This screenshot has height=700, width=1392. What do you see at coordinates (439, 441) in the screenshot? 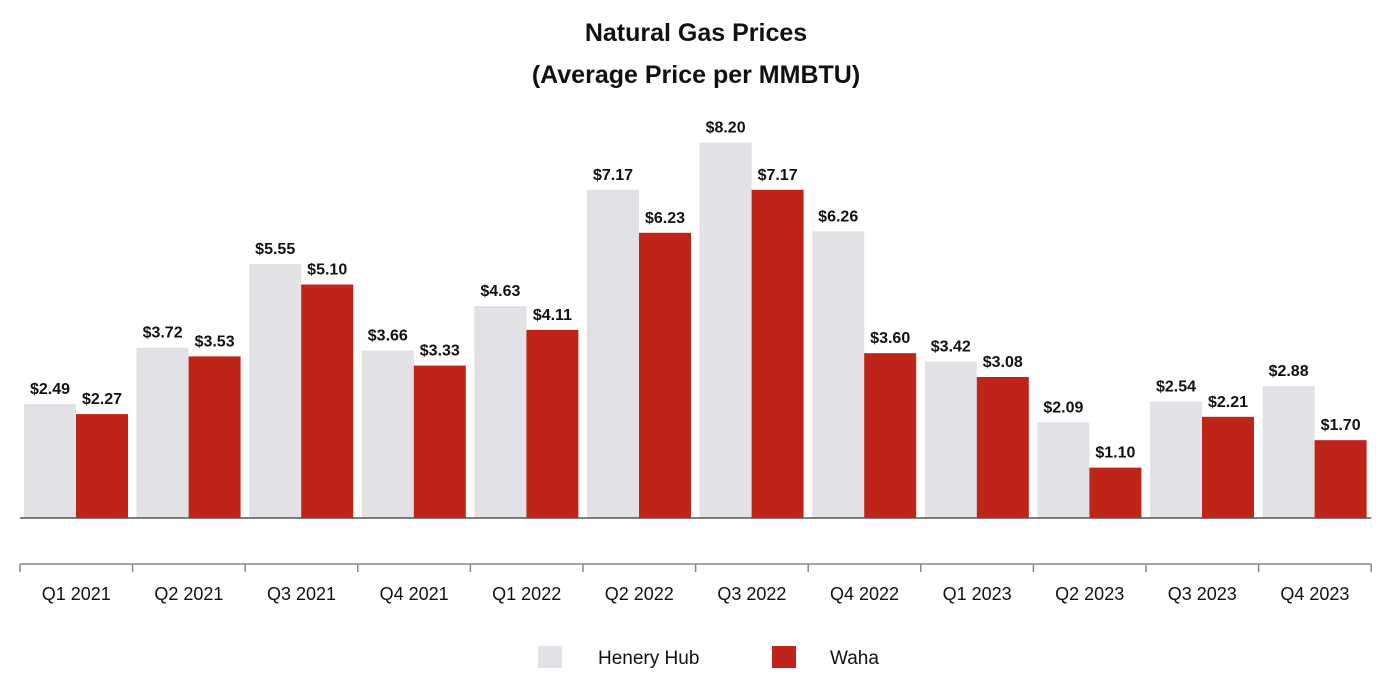
I see `bar-waha-q4-2021` at bounding box center [439, 441].